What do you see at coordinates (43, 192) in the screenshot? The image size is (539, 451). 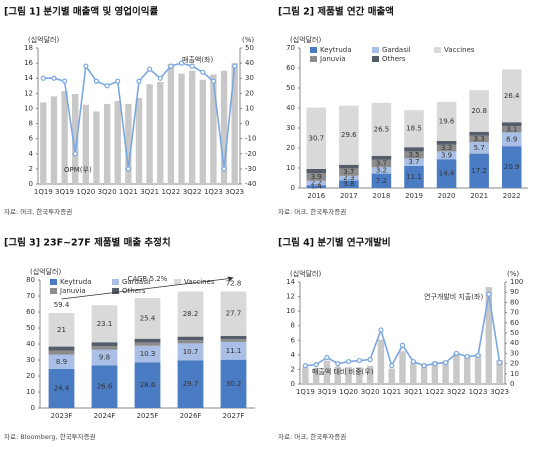 I see `x-tick-label: 1Q19` at bounding box center [43, 192].